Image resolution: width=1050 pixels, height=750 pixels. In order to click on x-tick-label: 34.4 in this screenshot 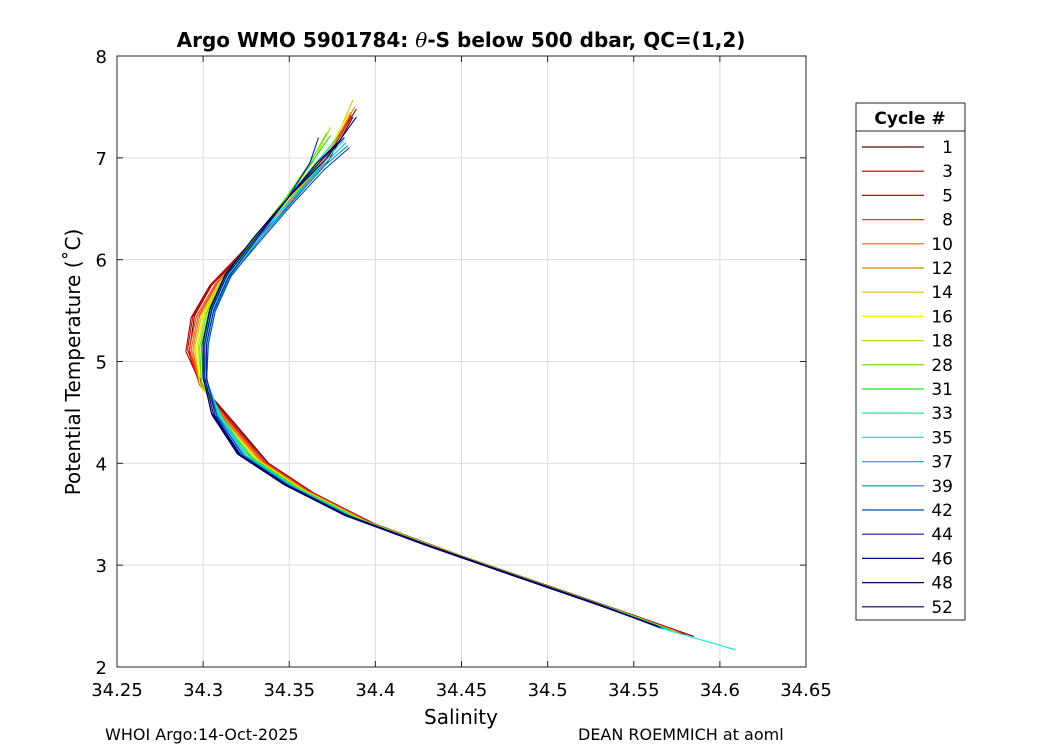, I will do `click(375, 690)`.